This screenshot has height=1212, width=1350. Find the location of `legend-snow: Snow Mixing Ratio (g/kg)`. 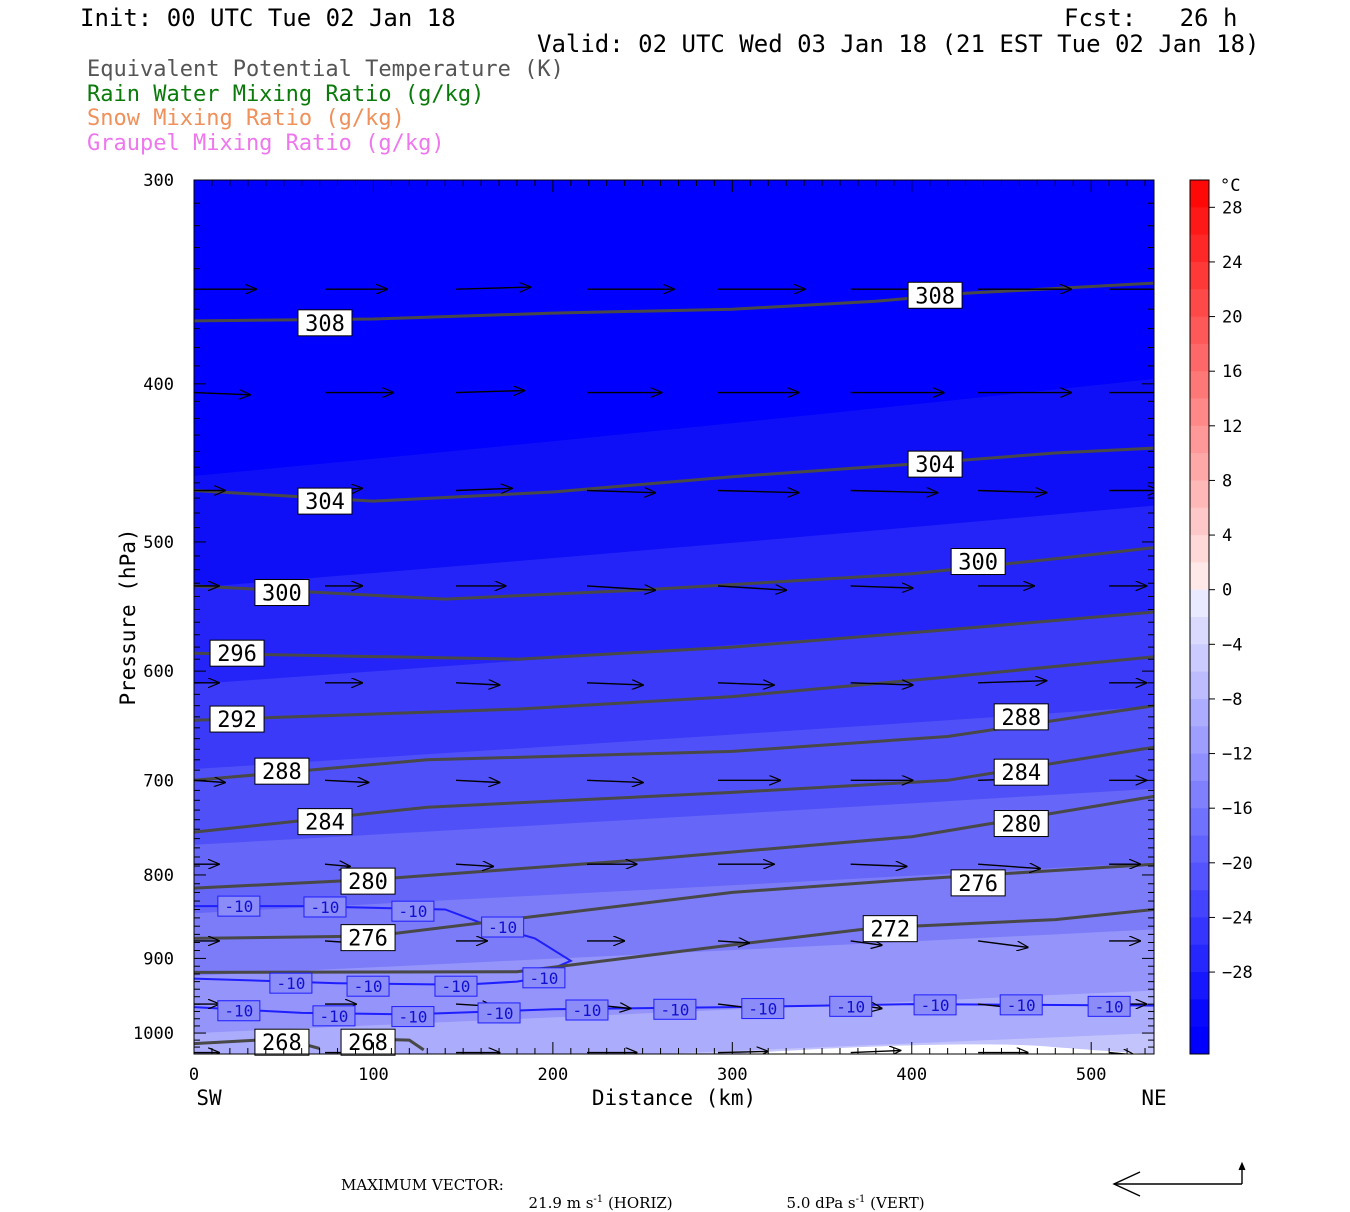

legend-snow: Snow Mixing Ratio (g/kg) is located at coordinates (246, 118).